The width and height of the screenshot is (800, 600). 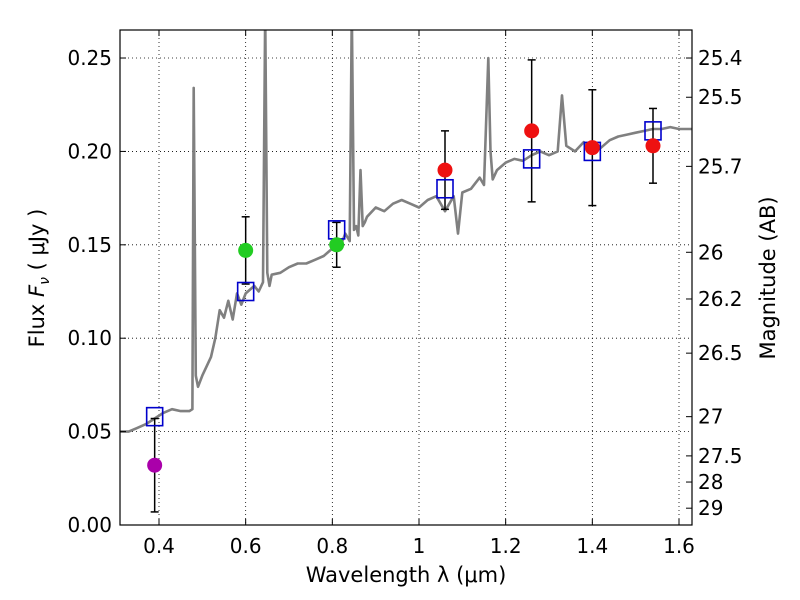 What do you see at coordinates (768, 277) in the screenshot?
I see `y2-axis-title: Magnitude (AB)` at bounding box center [768, 277].